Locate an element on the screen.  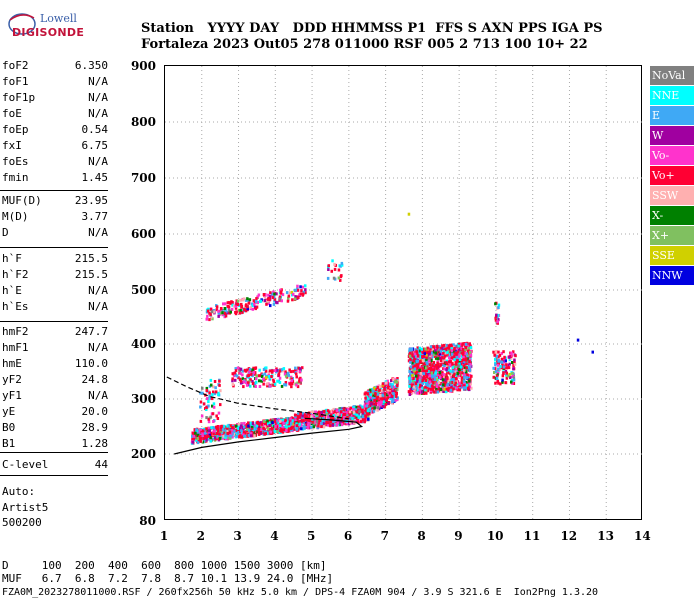
param-row-fmin: fmin 1.45 is located at coordinates (55, 178).